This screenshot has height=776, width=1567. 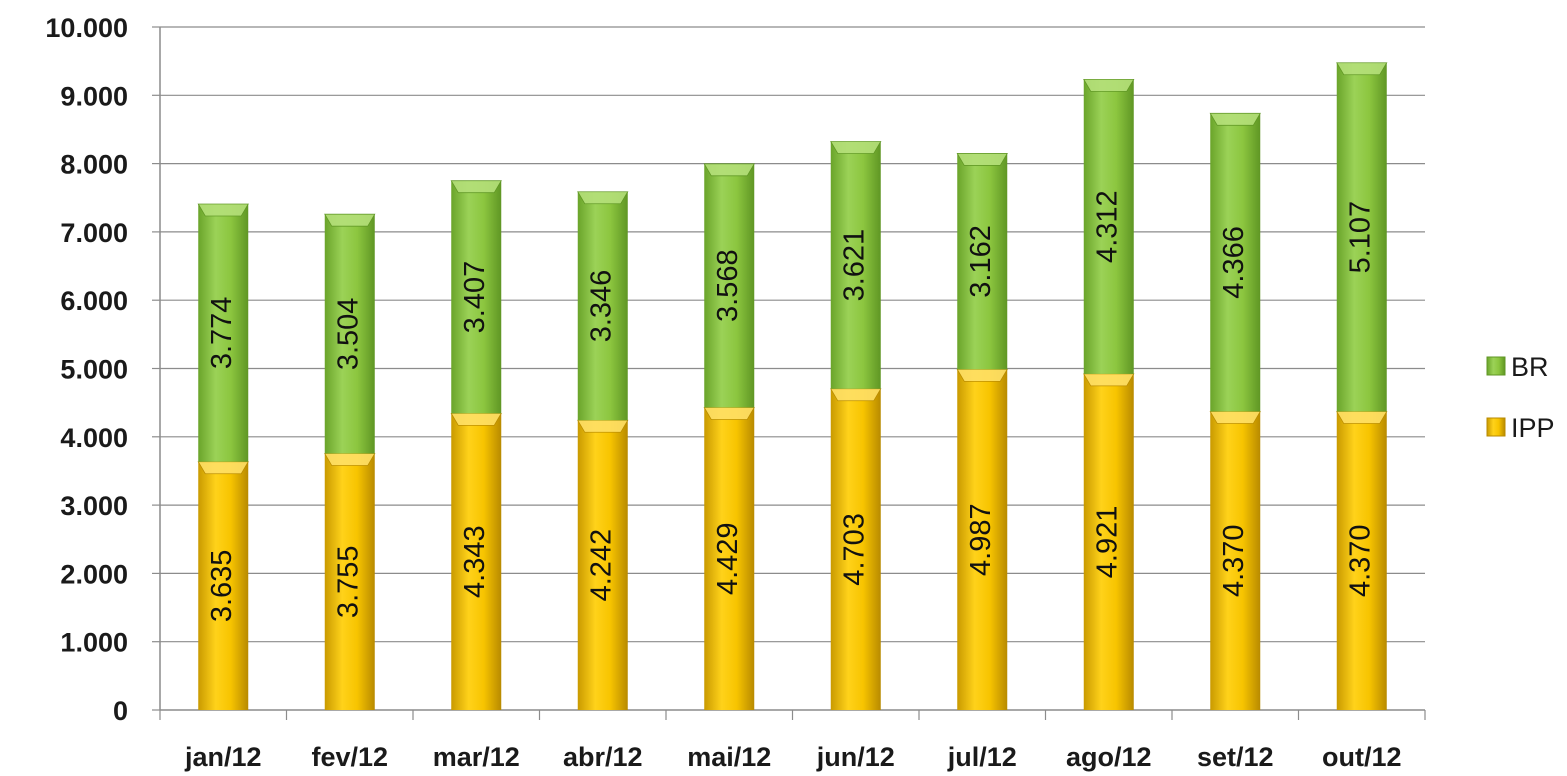 What do you see at coordinates (1533, 428) in the screenshot?
I see `legend-label-ipp: IPP` at bounding box center [1533, 428].